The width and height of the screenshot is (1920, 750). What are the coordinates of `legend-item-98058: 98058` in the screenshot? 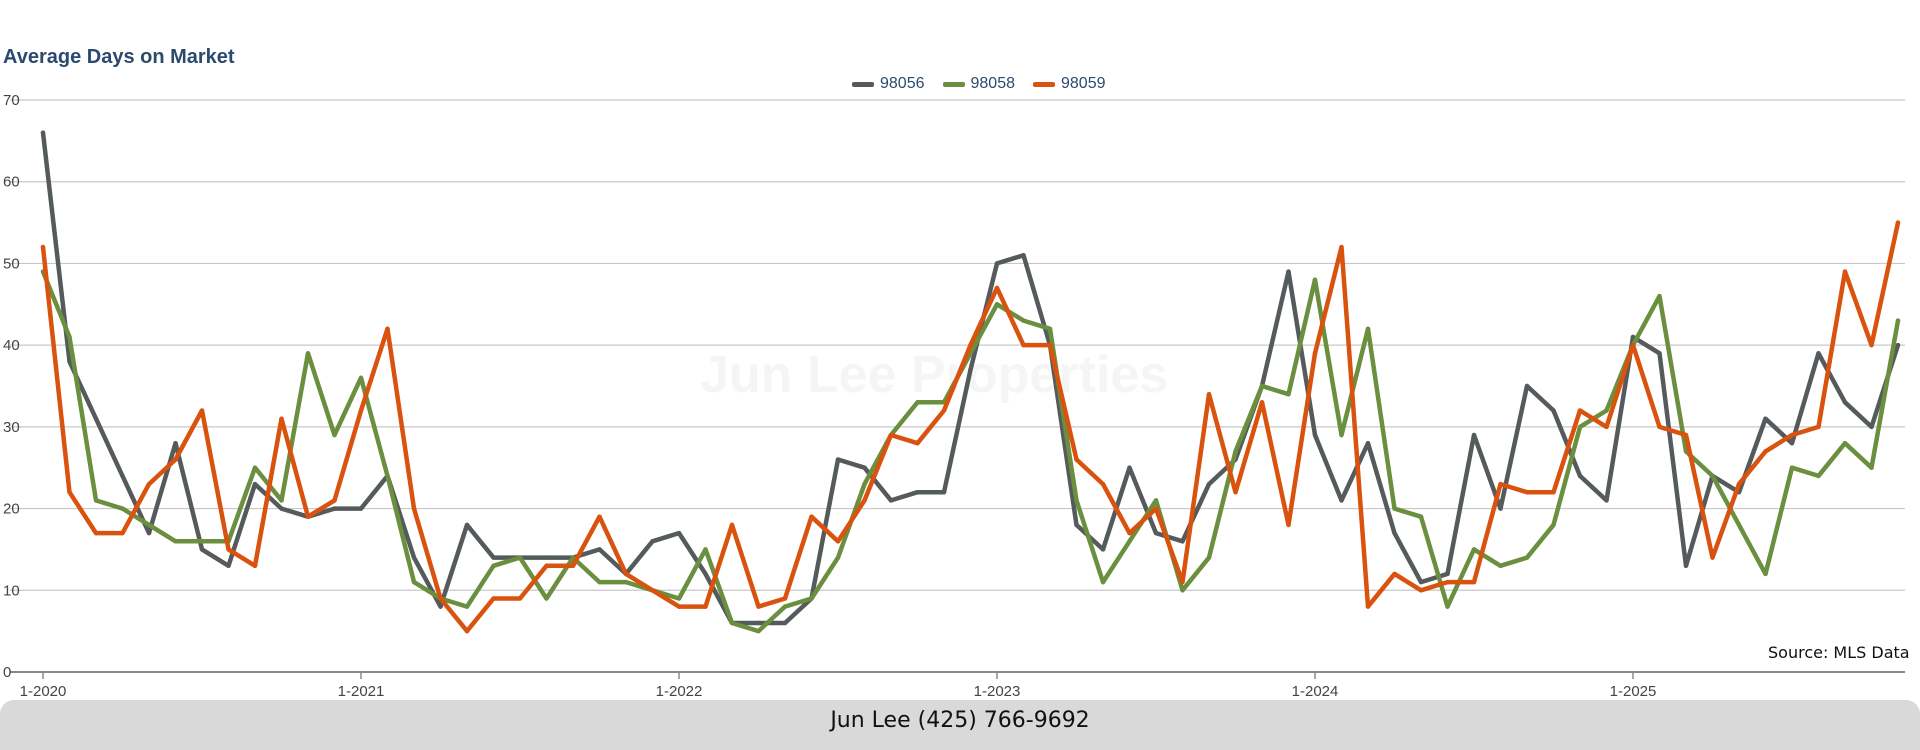 It's located at (978, 84).